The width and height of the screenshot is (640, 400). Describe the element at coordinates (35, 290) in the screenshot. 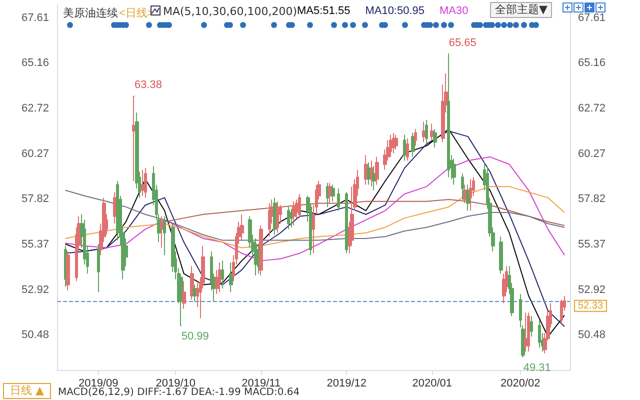

I see `y-tick-label: 52.92` at that location.